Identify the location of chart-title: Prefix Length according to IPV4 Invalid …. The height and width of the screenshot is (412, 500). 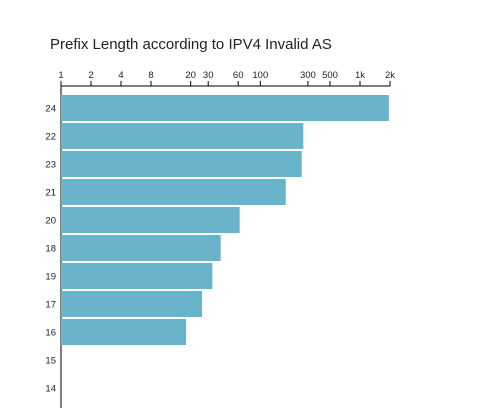
(191, 44).